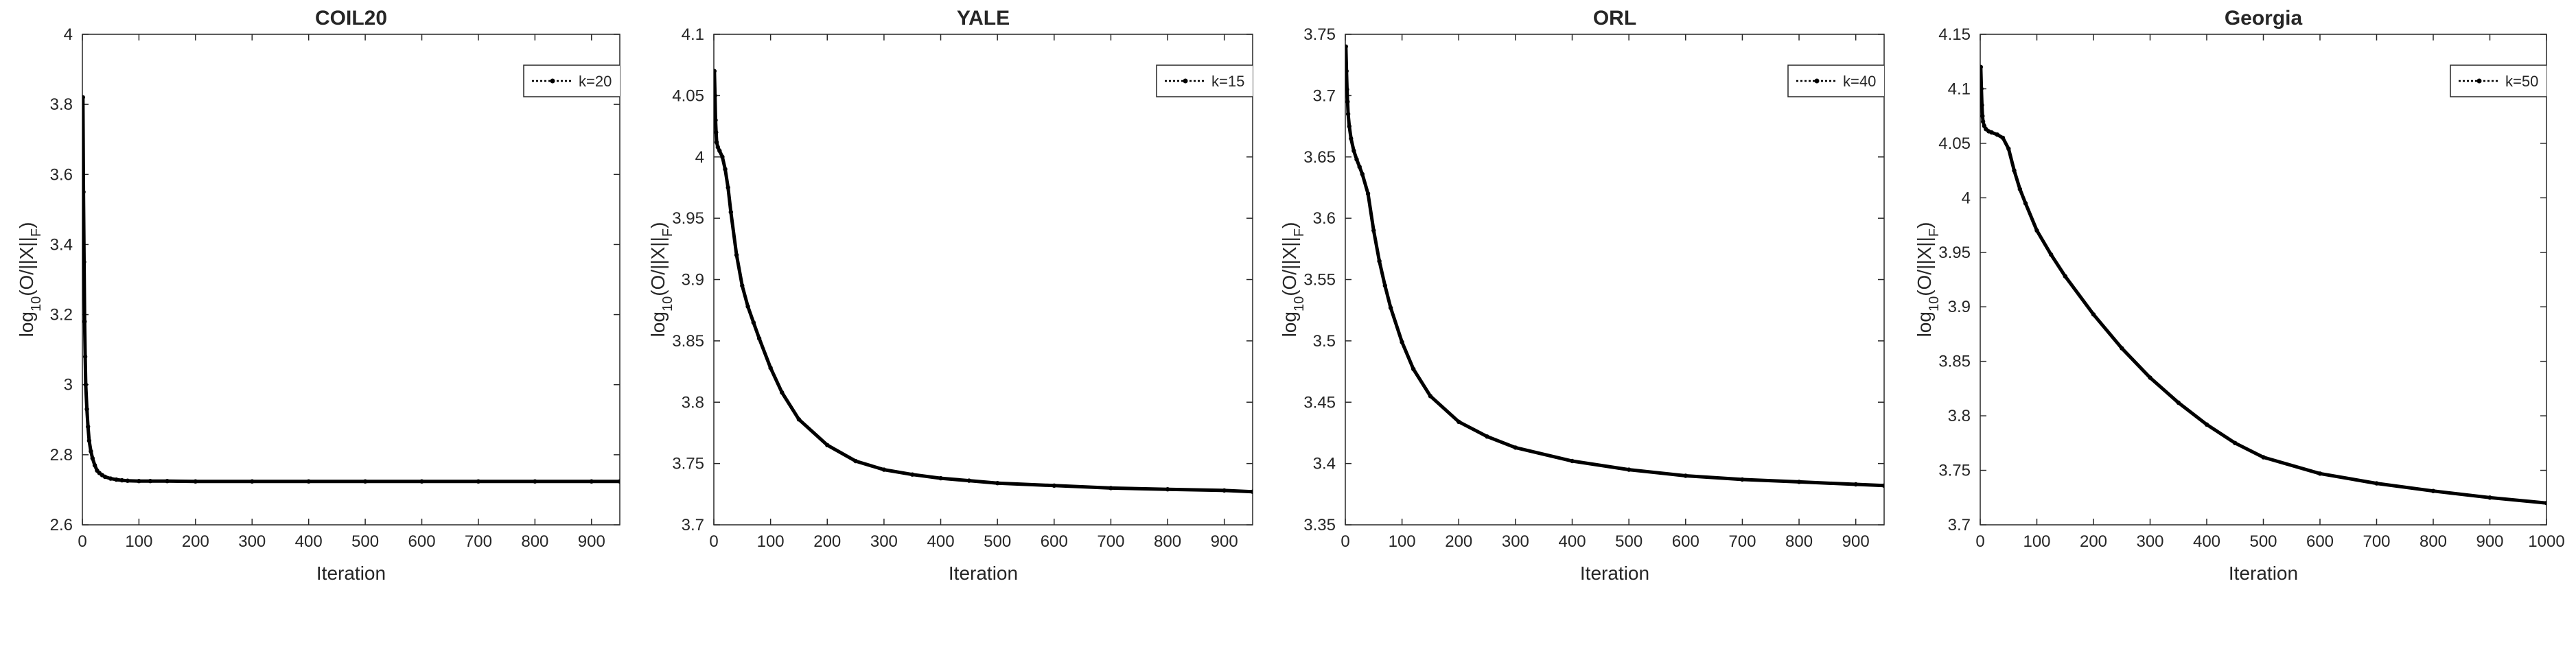 This screenshot has width=2576, height=649. I want to click on series-line, so click(351, 290).